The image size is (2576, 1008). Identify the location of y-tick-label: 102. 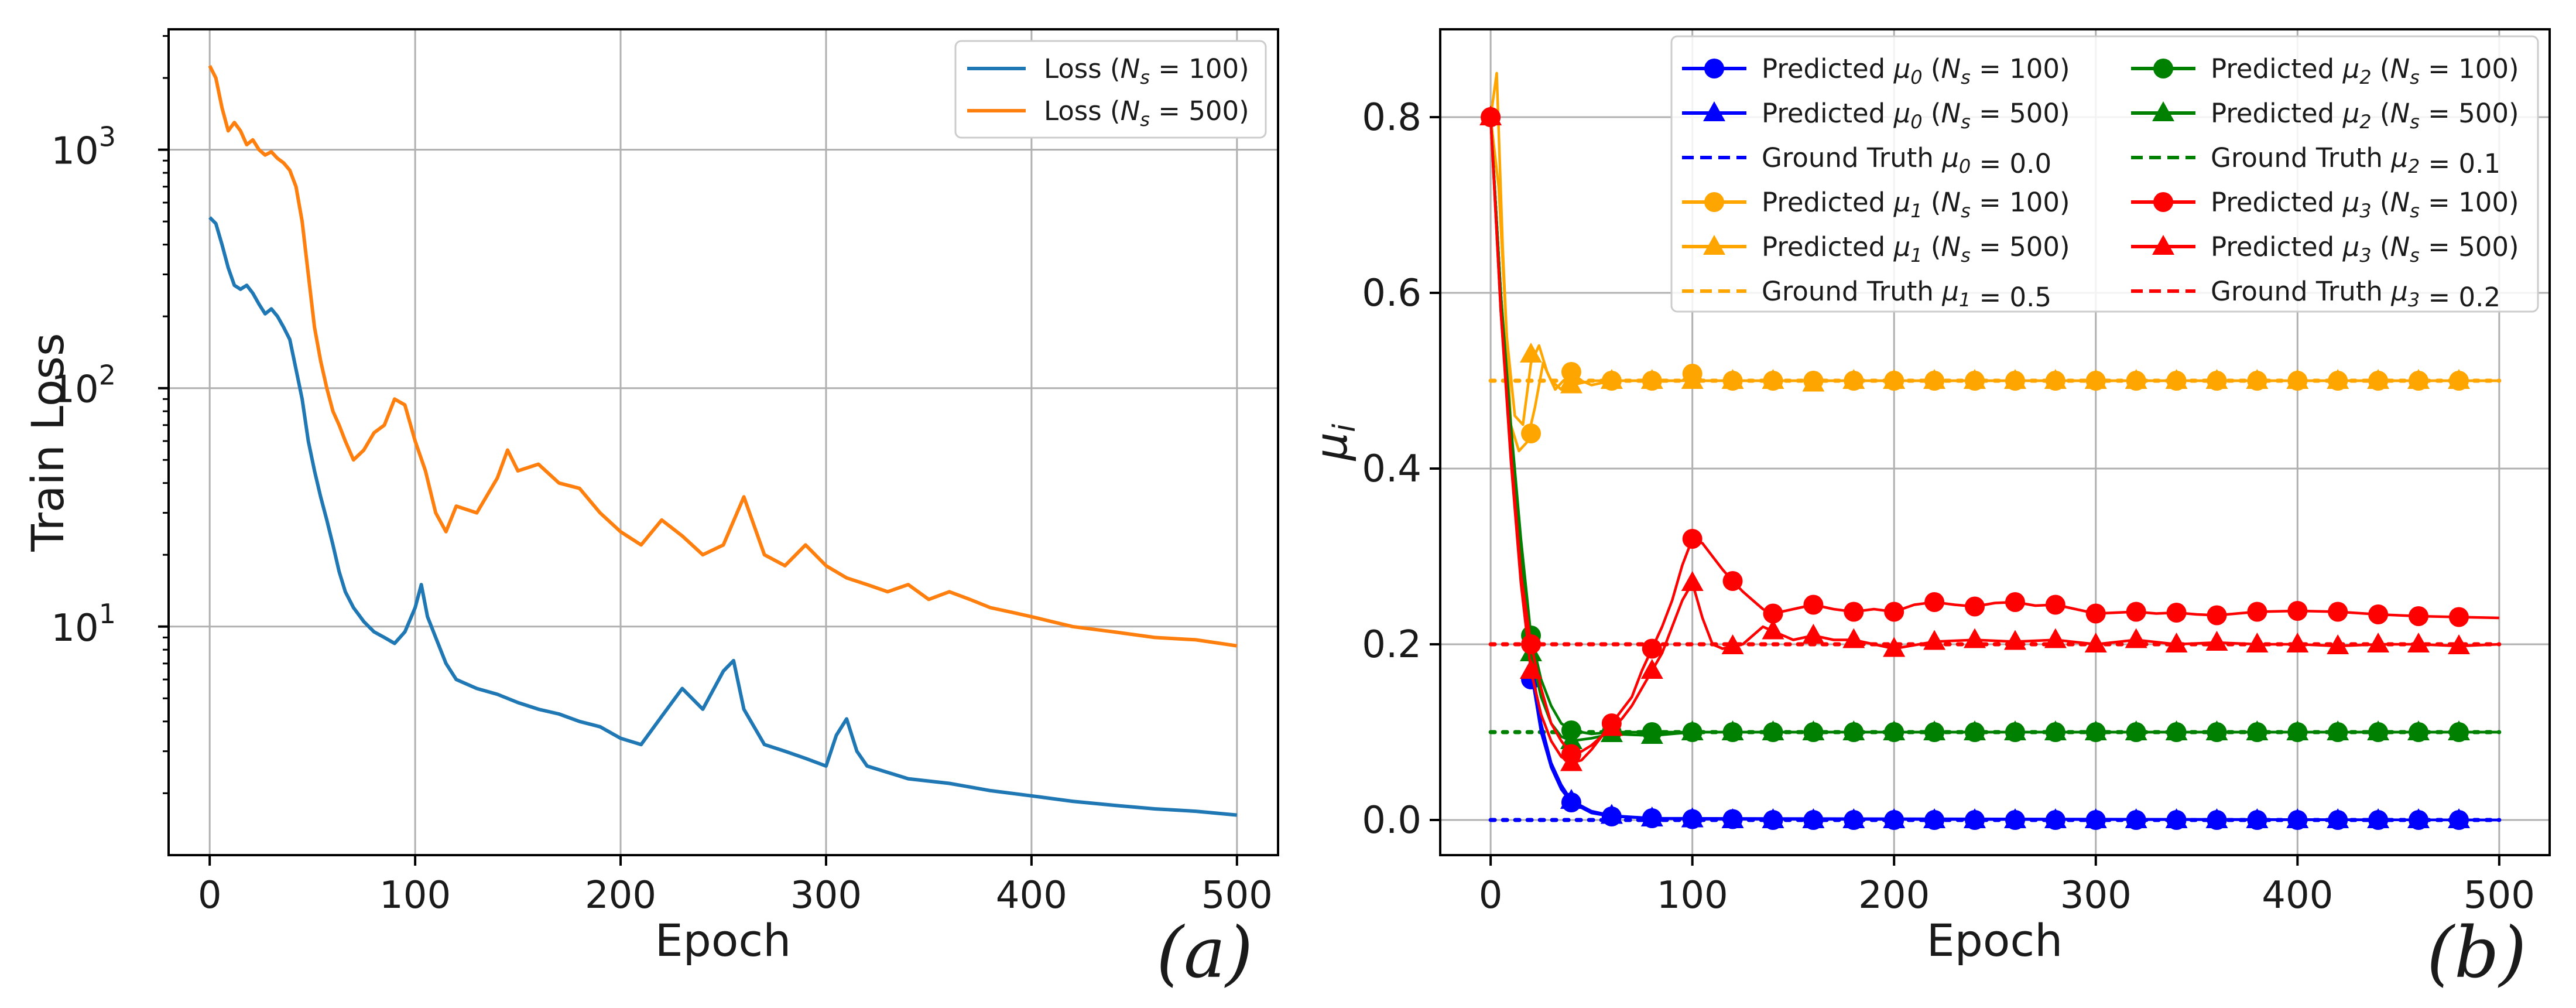
(83, 386).